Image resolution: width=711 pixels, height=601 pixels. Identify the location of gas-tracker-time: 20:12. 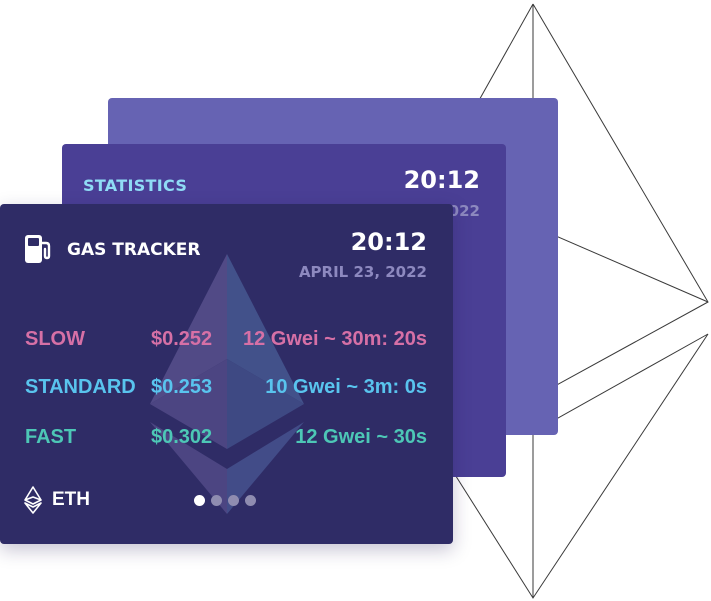
(388, 242).